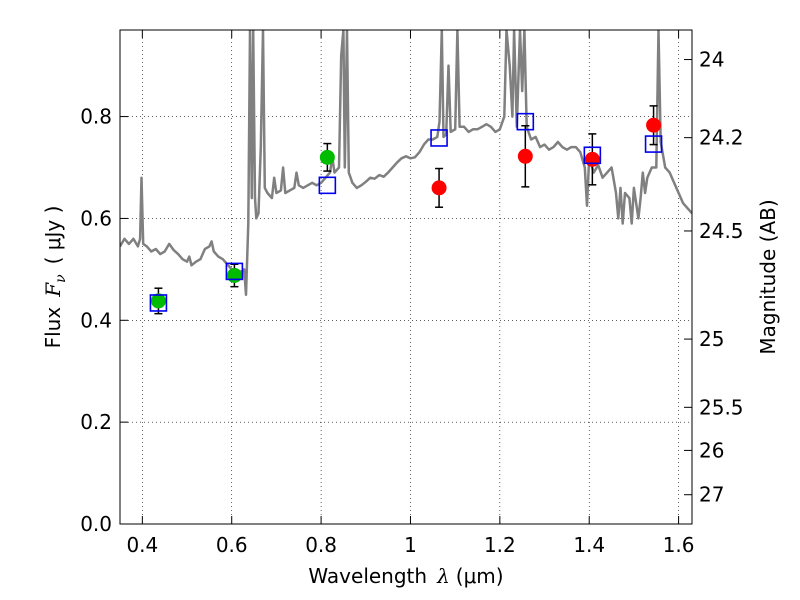  What do you see at coordinates (768, 276) in the screenshot?
I see `y2-axis-label: Magnitude (AB)` at bounding box center [768, 276].